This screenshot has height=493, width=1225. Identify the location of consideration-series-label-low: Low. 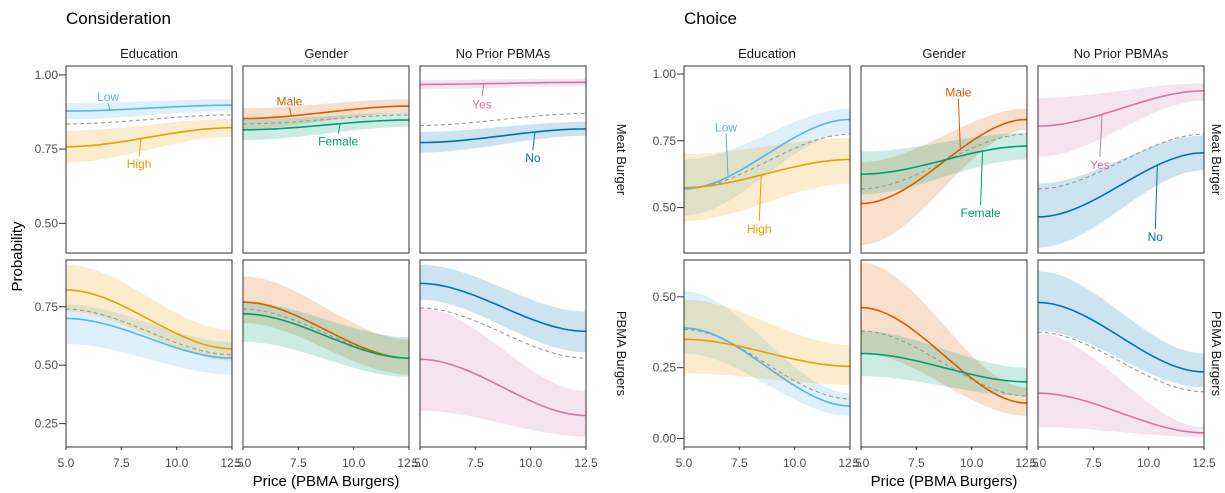
(108, 97).